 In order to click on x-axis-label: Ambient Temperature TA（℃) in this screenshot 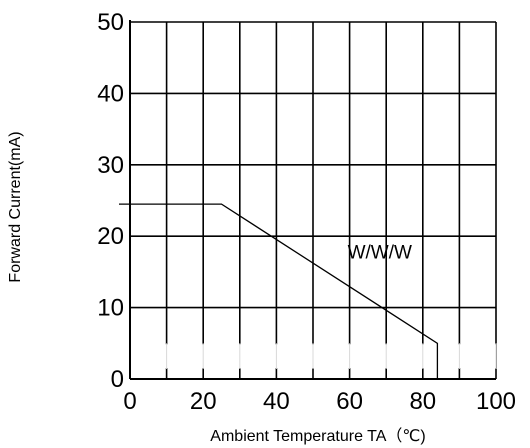, I will do `click(317, 436)`.